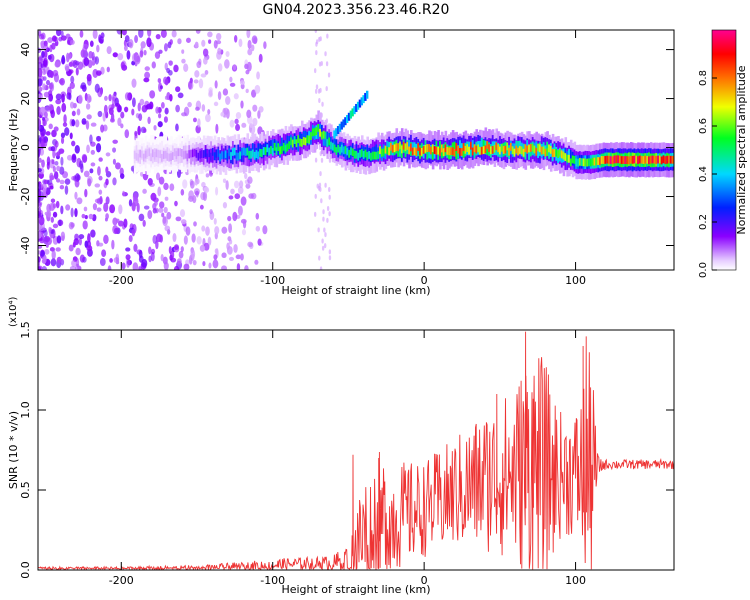 This screenshot has width=750, height=600. I want to click on spectrogram-y-axis-label: Frequency (Hz), so click(13, 150).